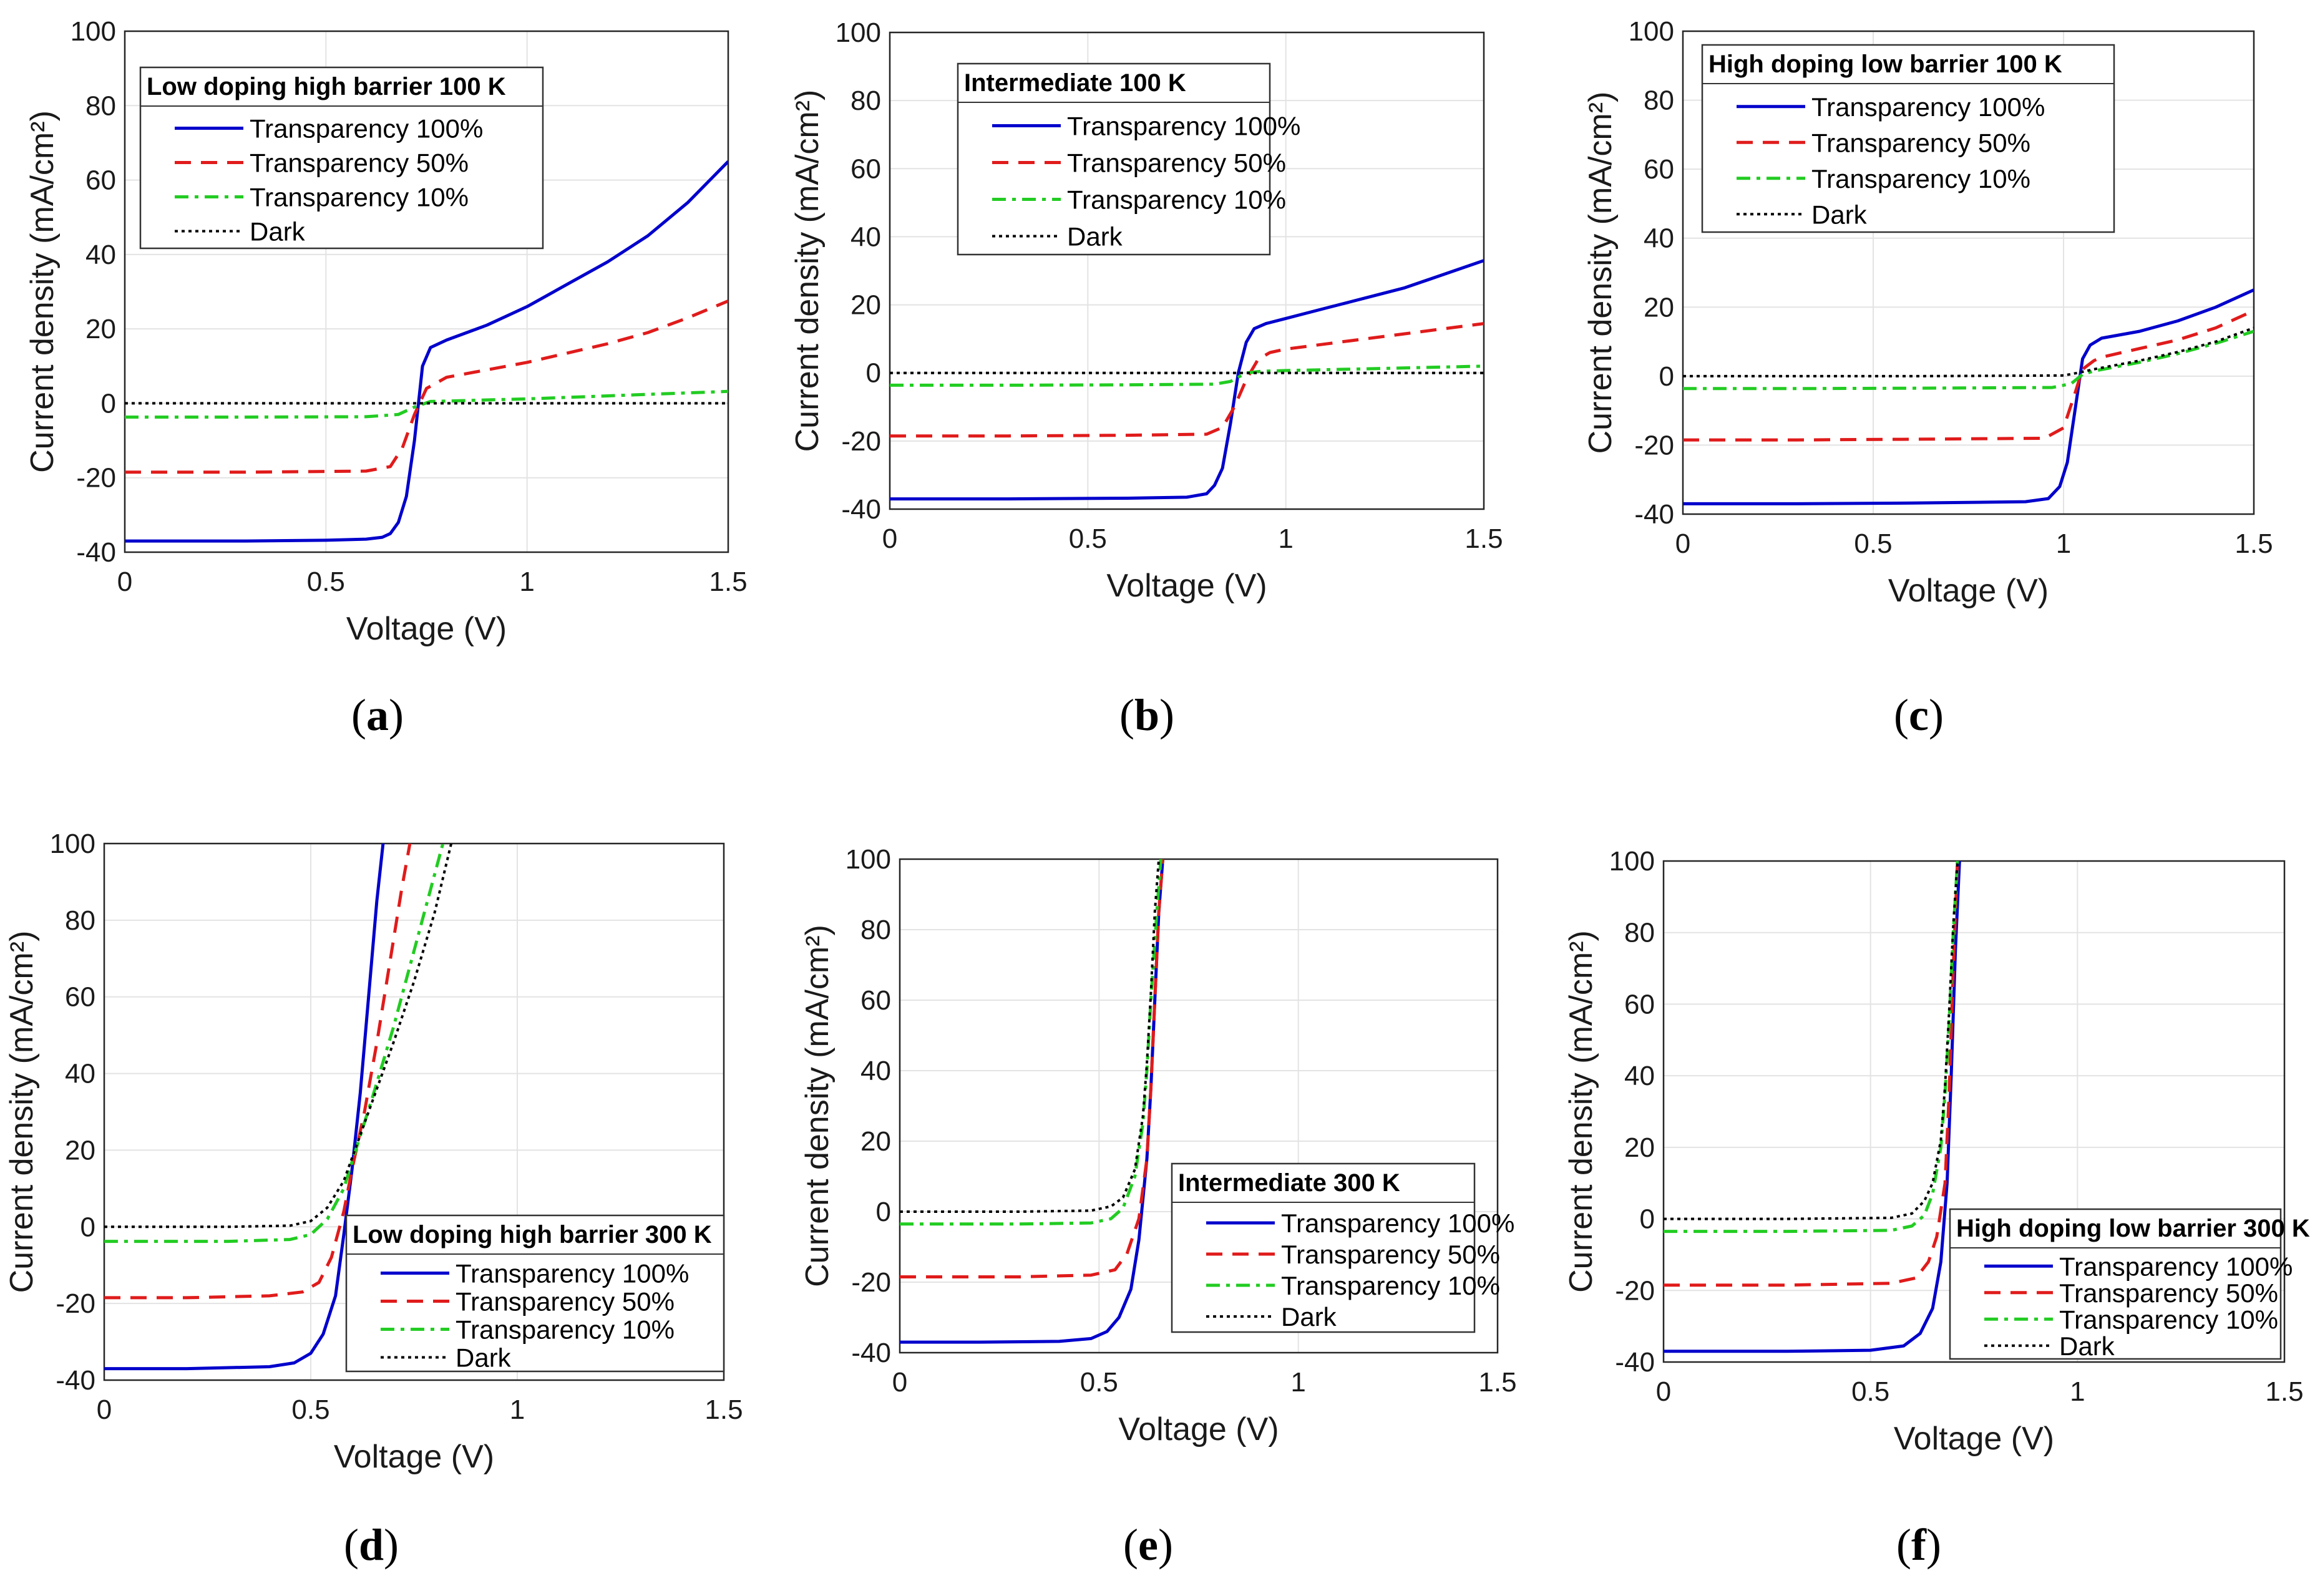 The height and width of the screenshot is (1596, 2315). I want to click on legend-title: Low doping high barrier 300 K, so click(533, 1234).